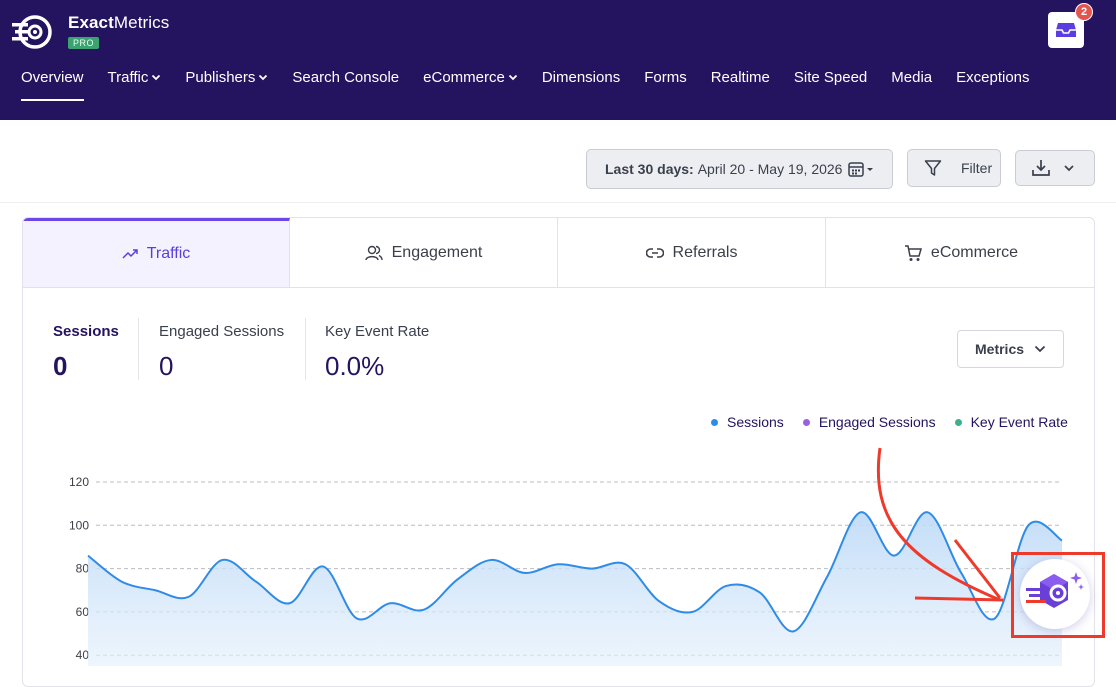 This screenshot has height=687, width=1116. I want to click on cart-icon, so click(913, 252).